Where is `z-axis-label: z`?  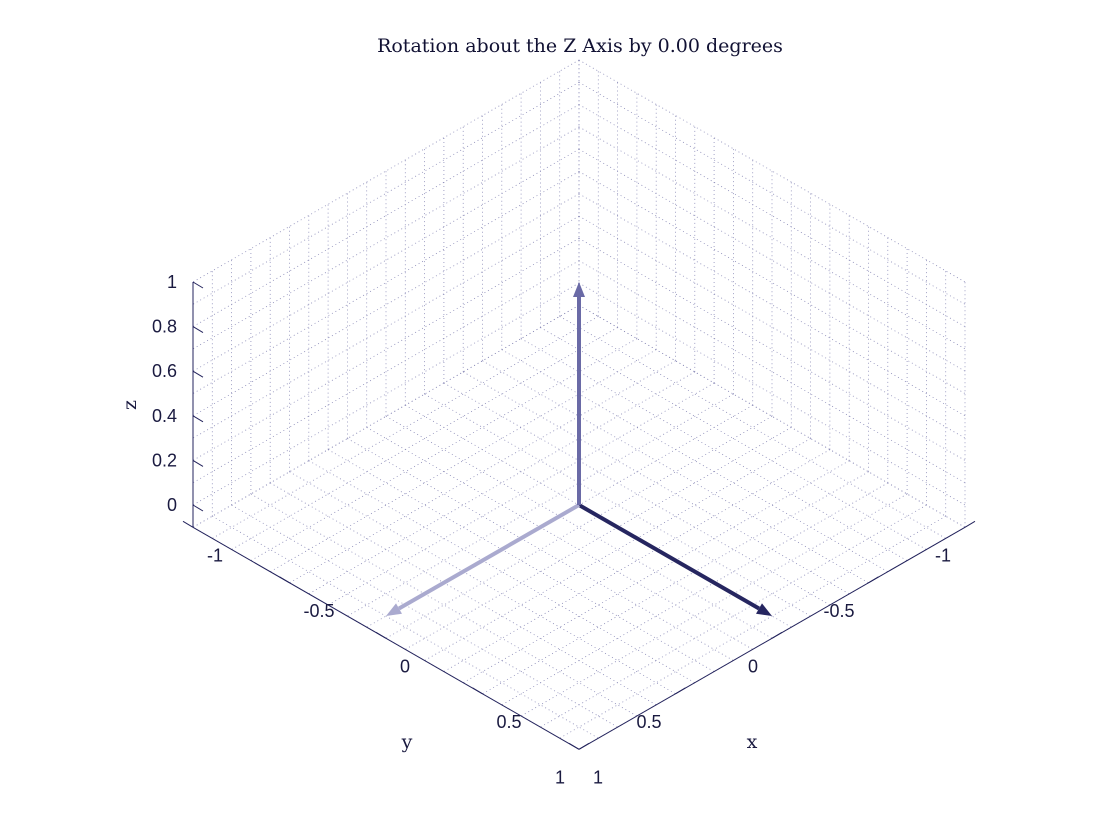
z-axis-label: z is located at coordinates (130, 405).